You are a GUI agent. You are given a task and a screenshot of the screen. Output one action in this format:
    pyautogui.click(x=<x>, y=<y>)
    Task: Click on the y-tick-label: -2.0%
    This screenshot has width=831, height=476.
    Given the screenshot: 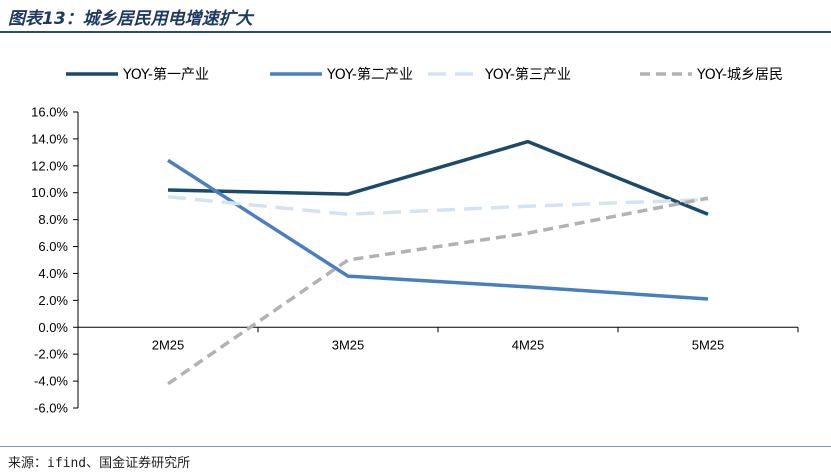 What is the action you would take?
    pyautogui.click(x=51, y=354)
    